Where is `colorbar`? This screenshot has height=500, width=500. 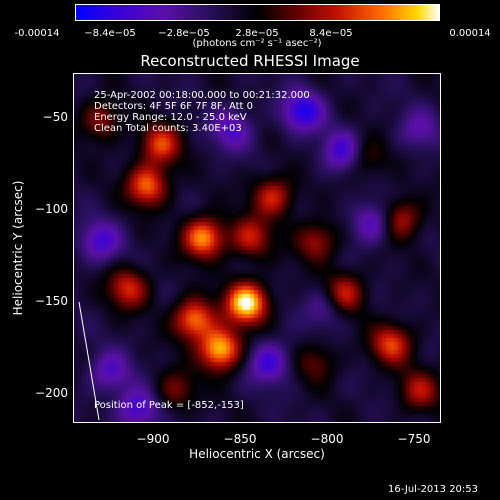
colorbar is located at coordinates (257, 12).